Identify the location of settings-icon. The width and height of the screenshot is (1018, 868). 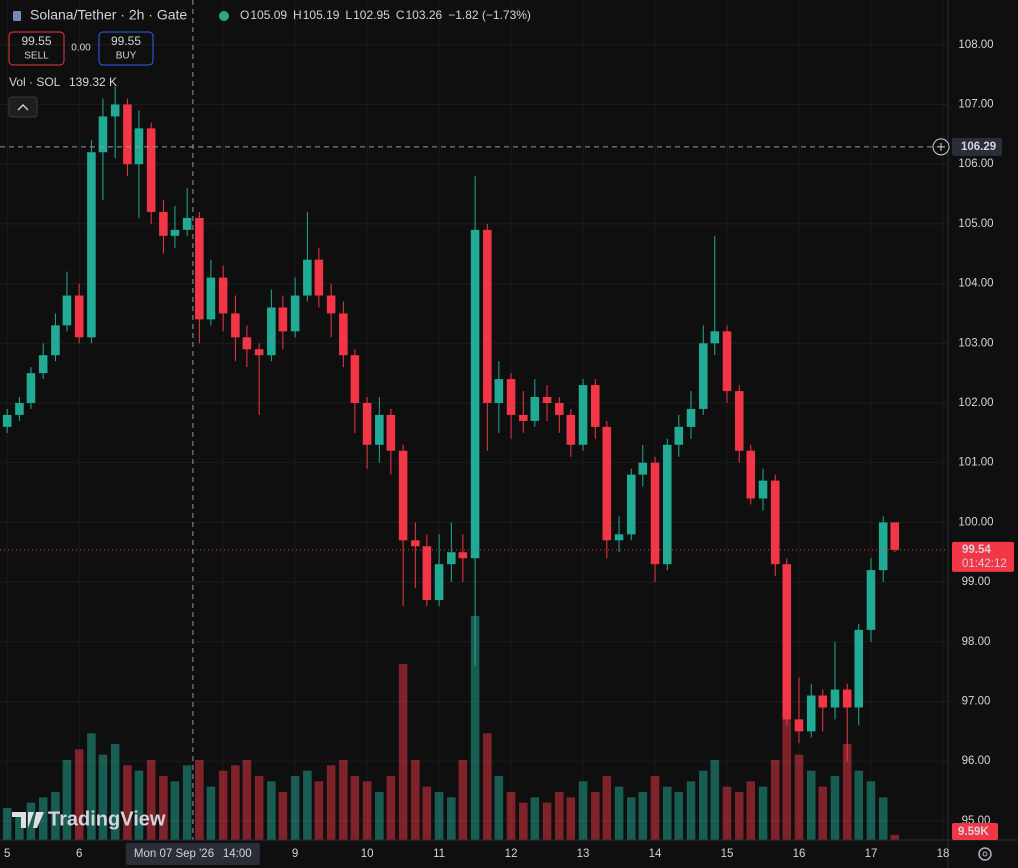
(985, 854).